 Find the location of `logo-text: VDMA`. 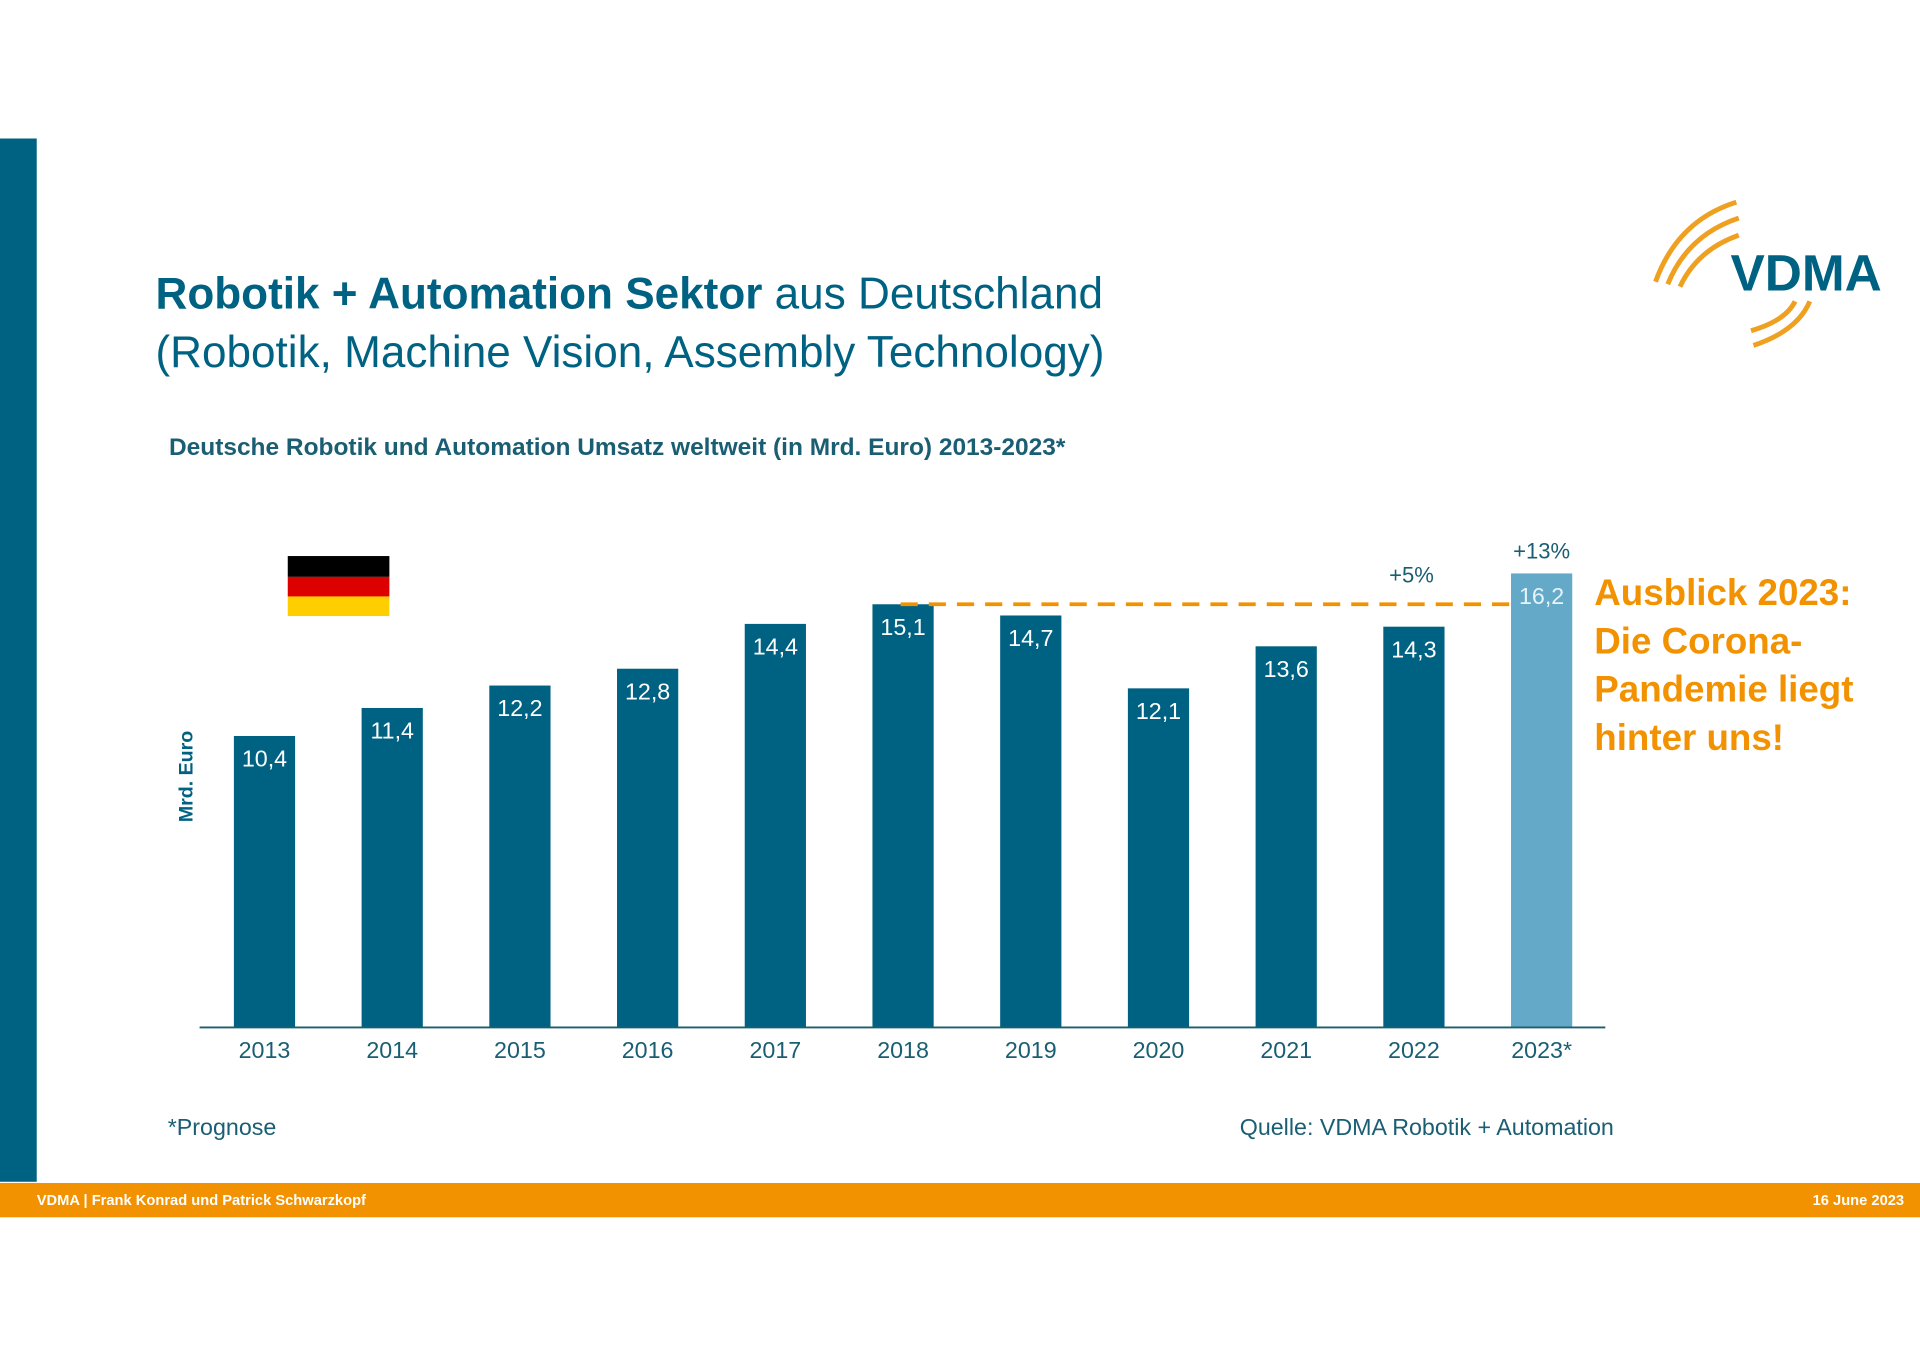

logo-text: VDMA is located at coordinates (1805, 272).